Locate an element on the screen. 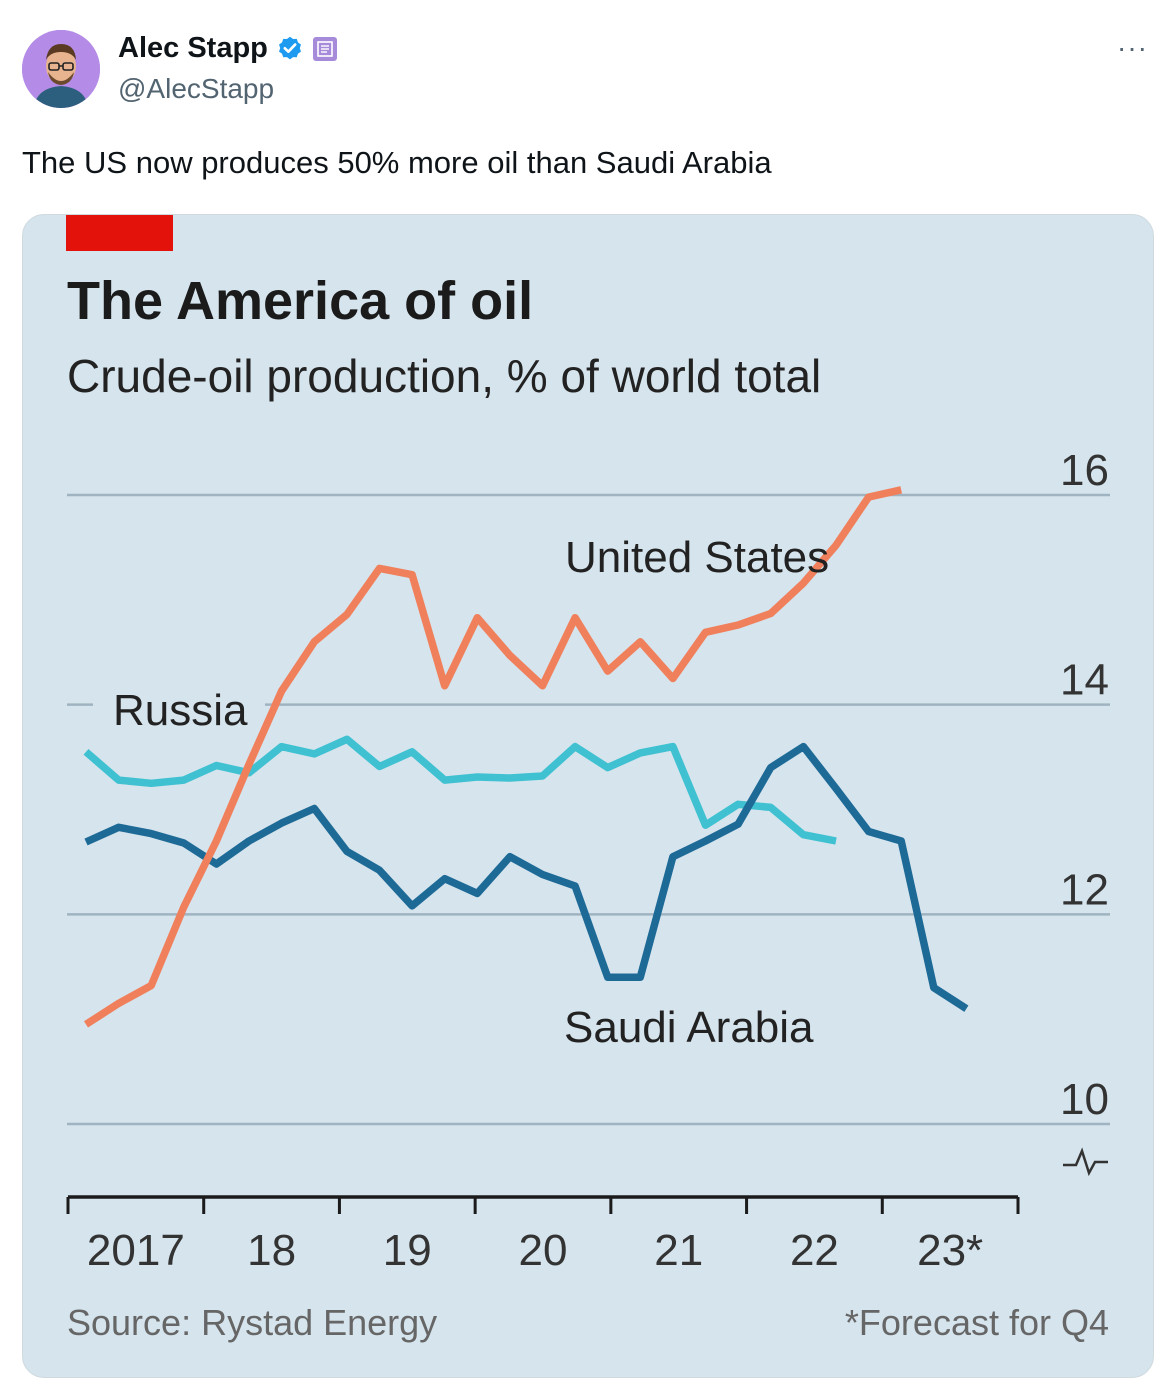  label-united-states: United States is located at coordinates (697, 557).